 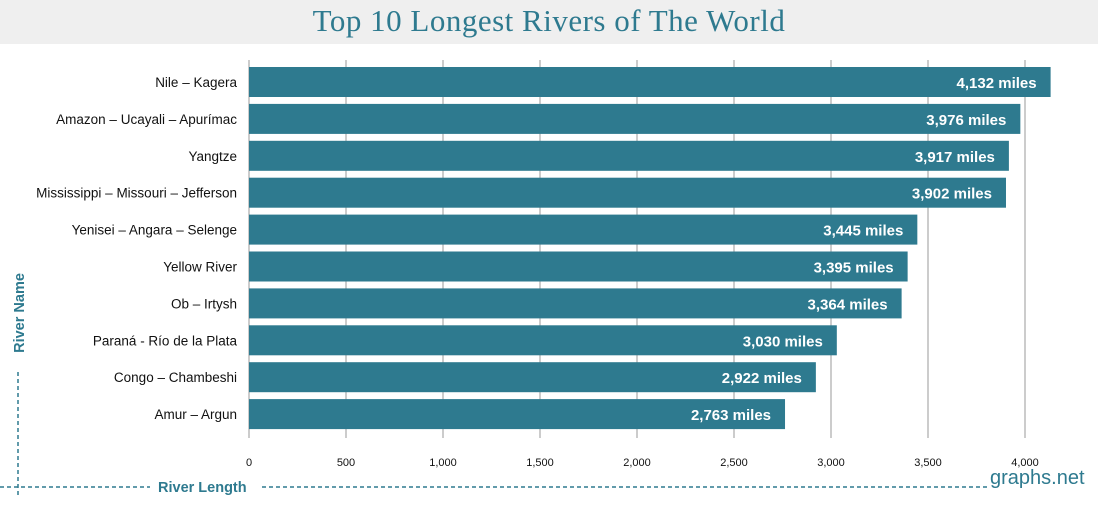 I want to click on x-tick-label: 1,500, so click(x=540, y=463).